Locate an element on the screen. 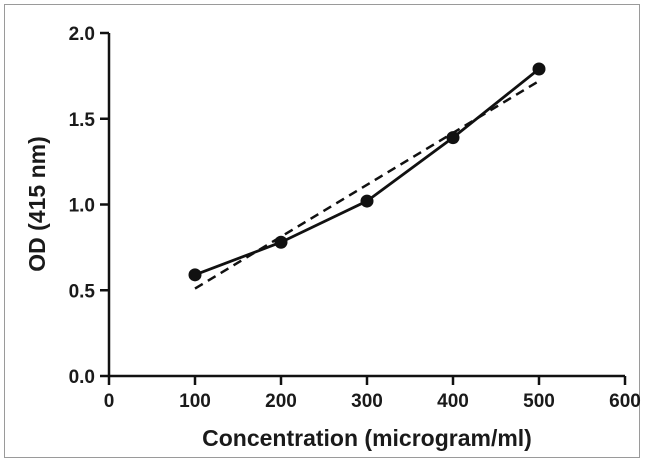  x-tick-label: 100 is located at coordinates (195, 401).